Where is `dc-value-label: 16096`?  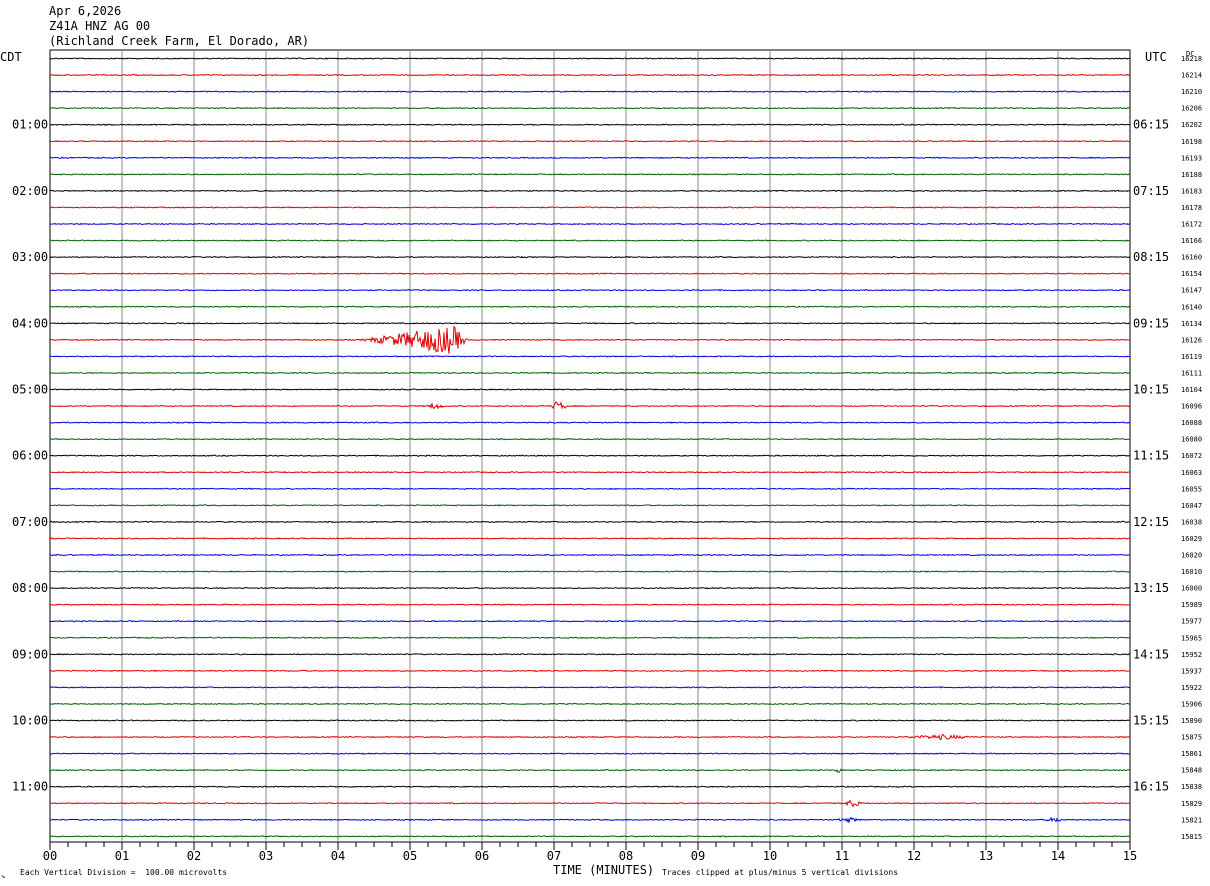 dc-value-label: 16096 is located at coordinates (1191, 407).